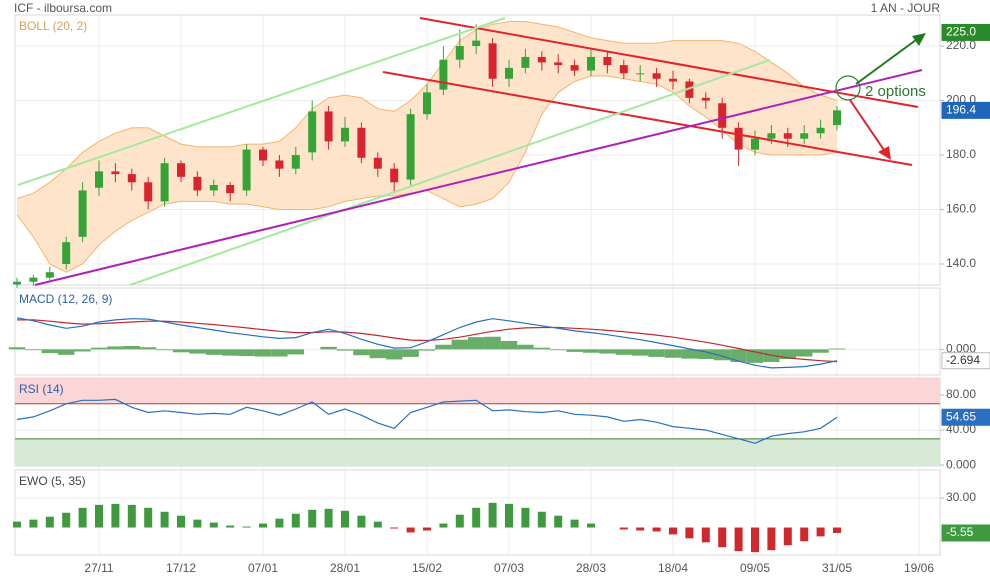 This screenshot has width=990, height=580. What do you see at coordinates (427, 568) in the screenshot?
I see `x-tick-label: 15/02` at bounding box center [427, 568].